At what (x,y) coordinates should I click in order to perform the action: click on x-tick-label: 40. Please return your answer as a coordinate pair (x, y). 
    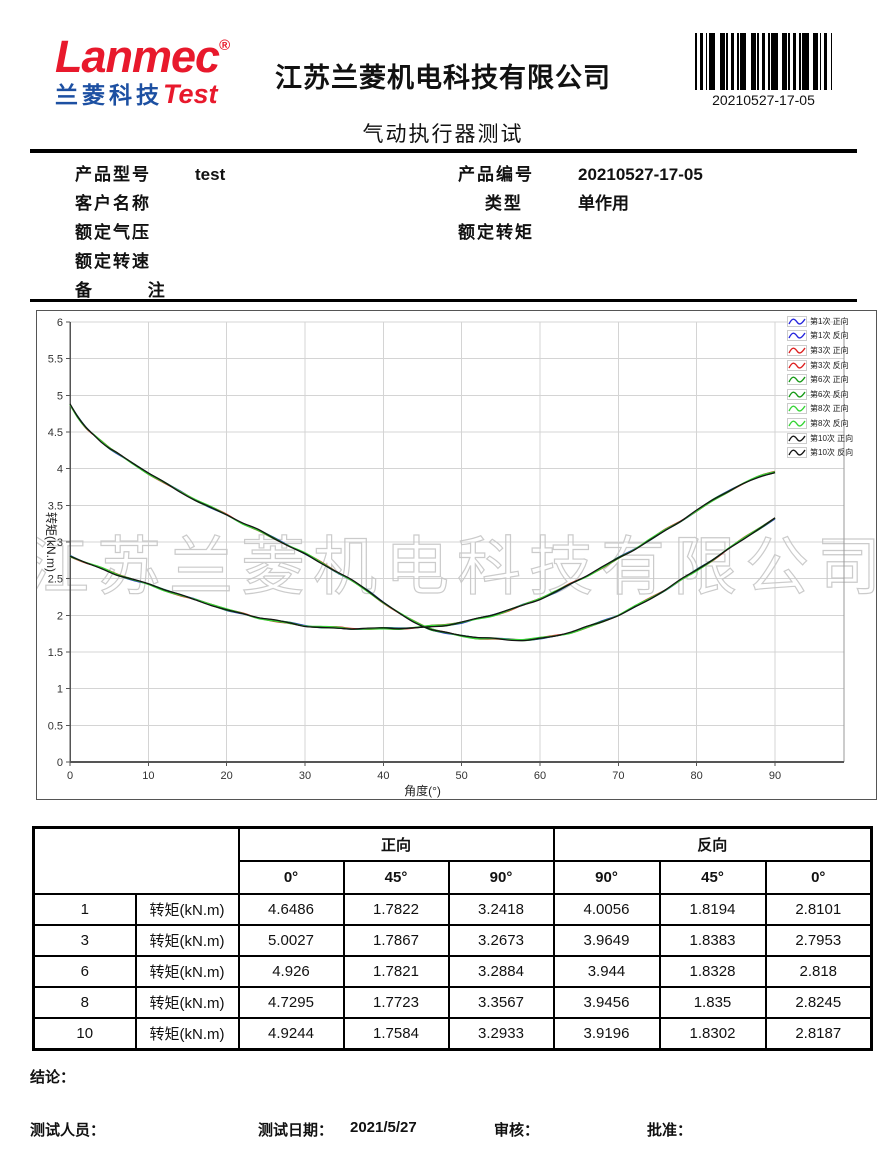
    Looking at the image, I should click on (383, 776).